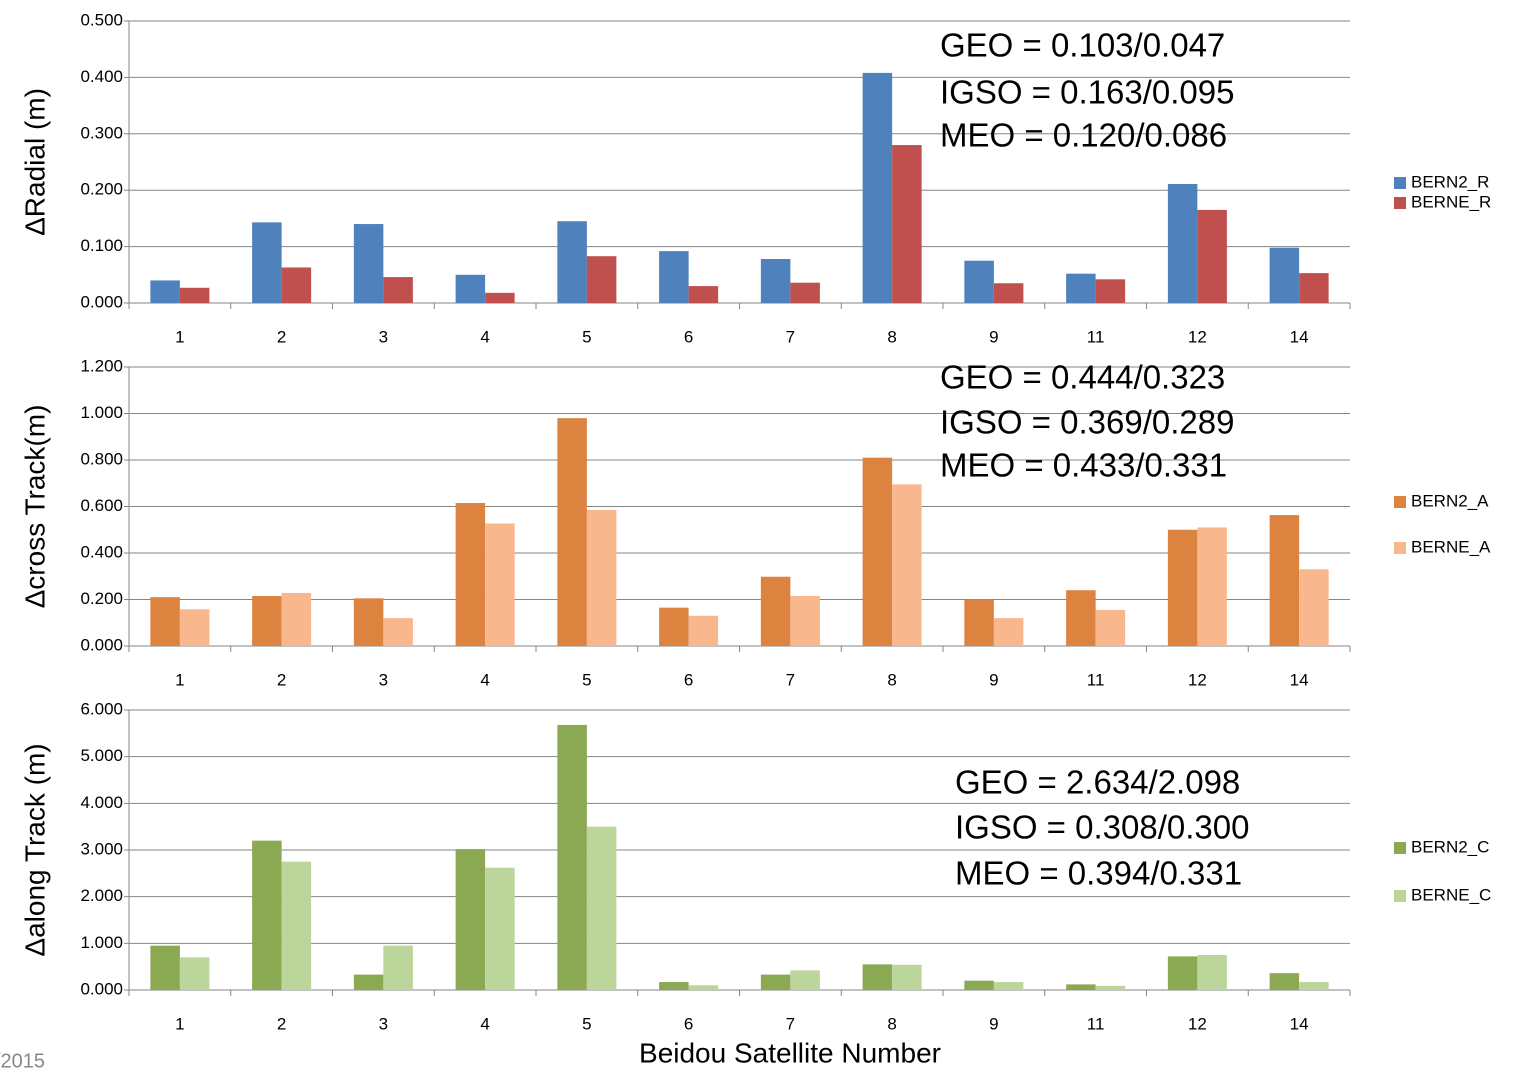 This screenshot has height=1076, width=1517. I want to click on y-tick-label: 0.500, so click(101, 19).